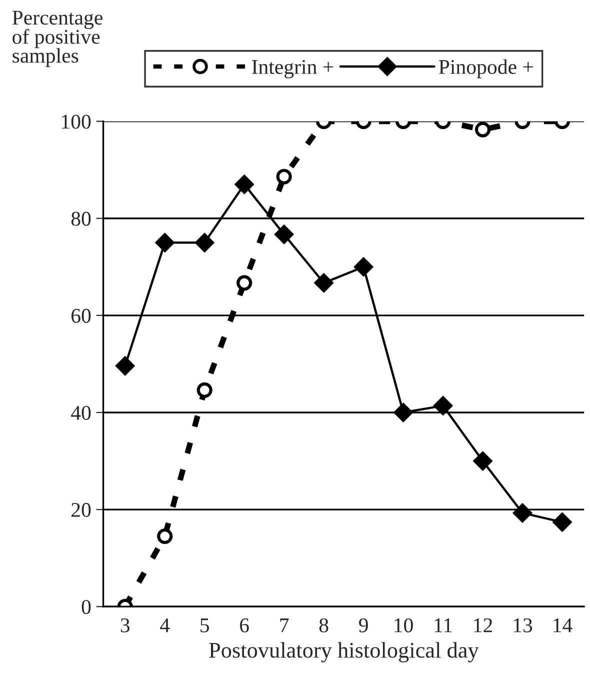  Describe the element at coordinates (284, 625) in the screenshot. I see `x-tick-label: 7` at that location.